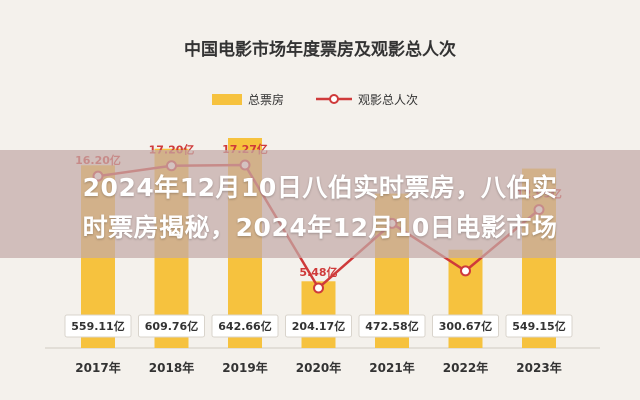  I want to click on x-tick-label-5: 2022年, so click(465, 367).